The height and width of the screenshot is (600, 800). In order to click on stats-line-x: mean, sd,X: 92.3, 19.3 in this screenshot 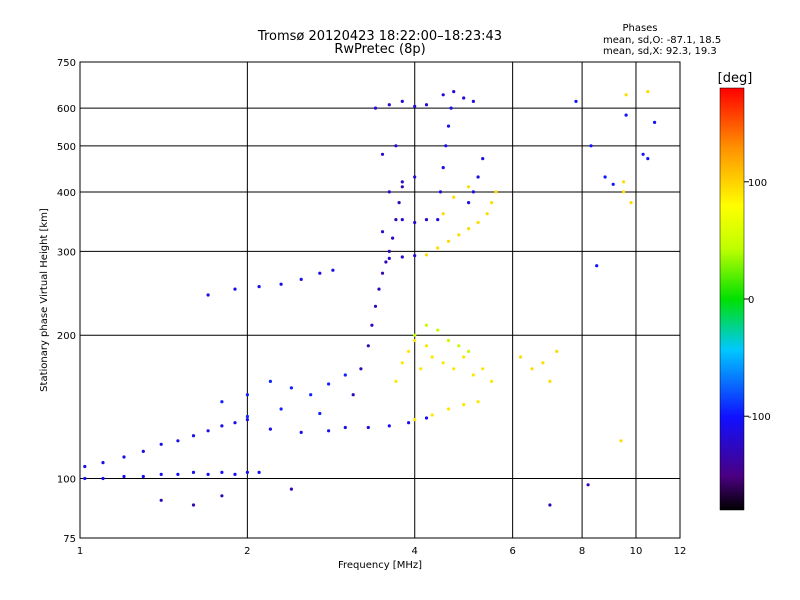, I will do `click(660, 51)`.